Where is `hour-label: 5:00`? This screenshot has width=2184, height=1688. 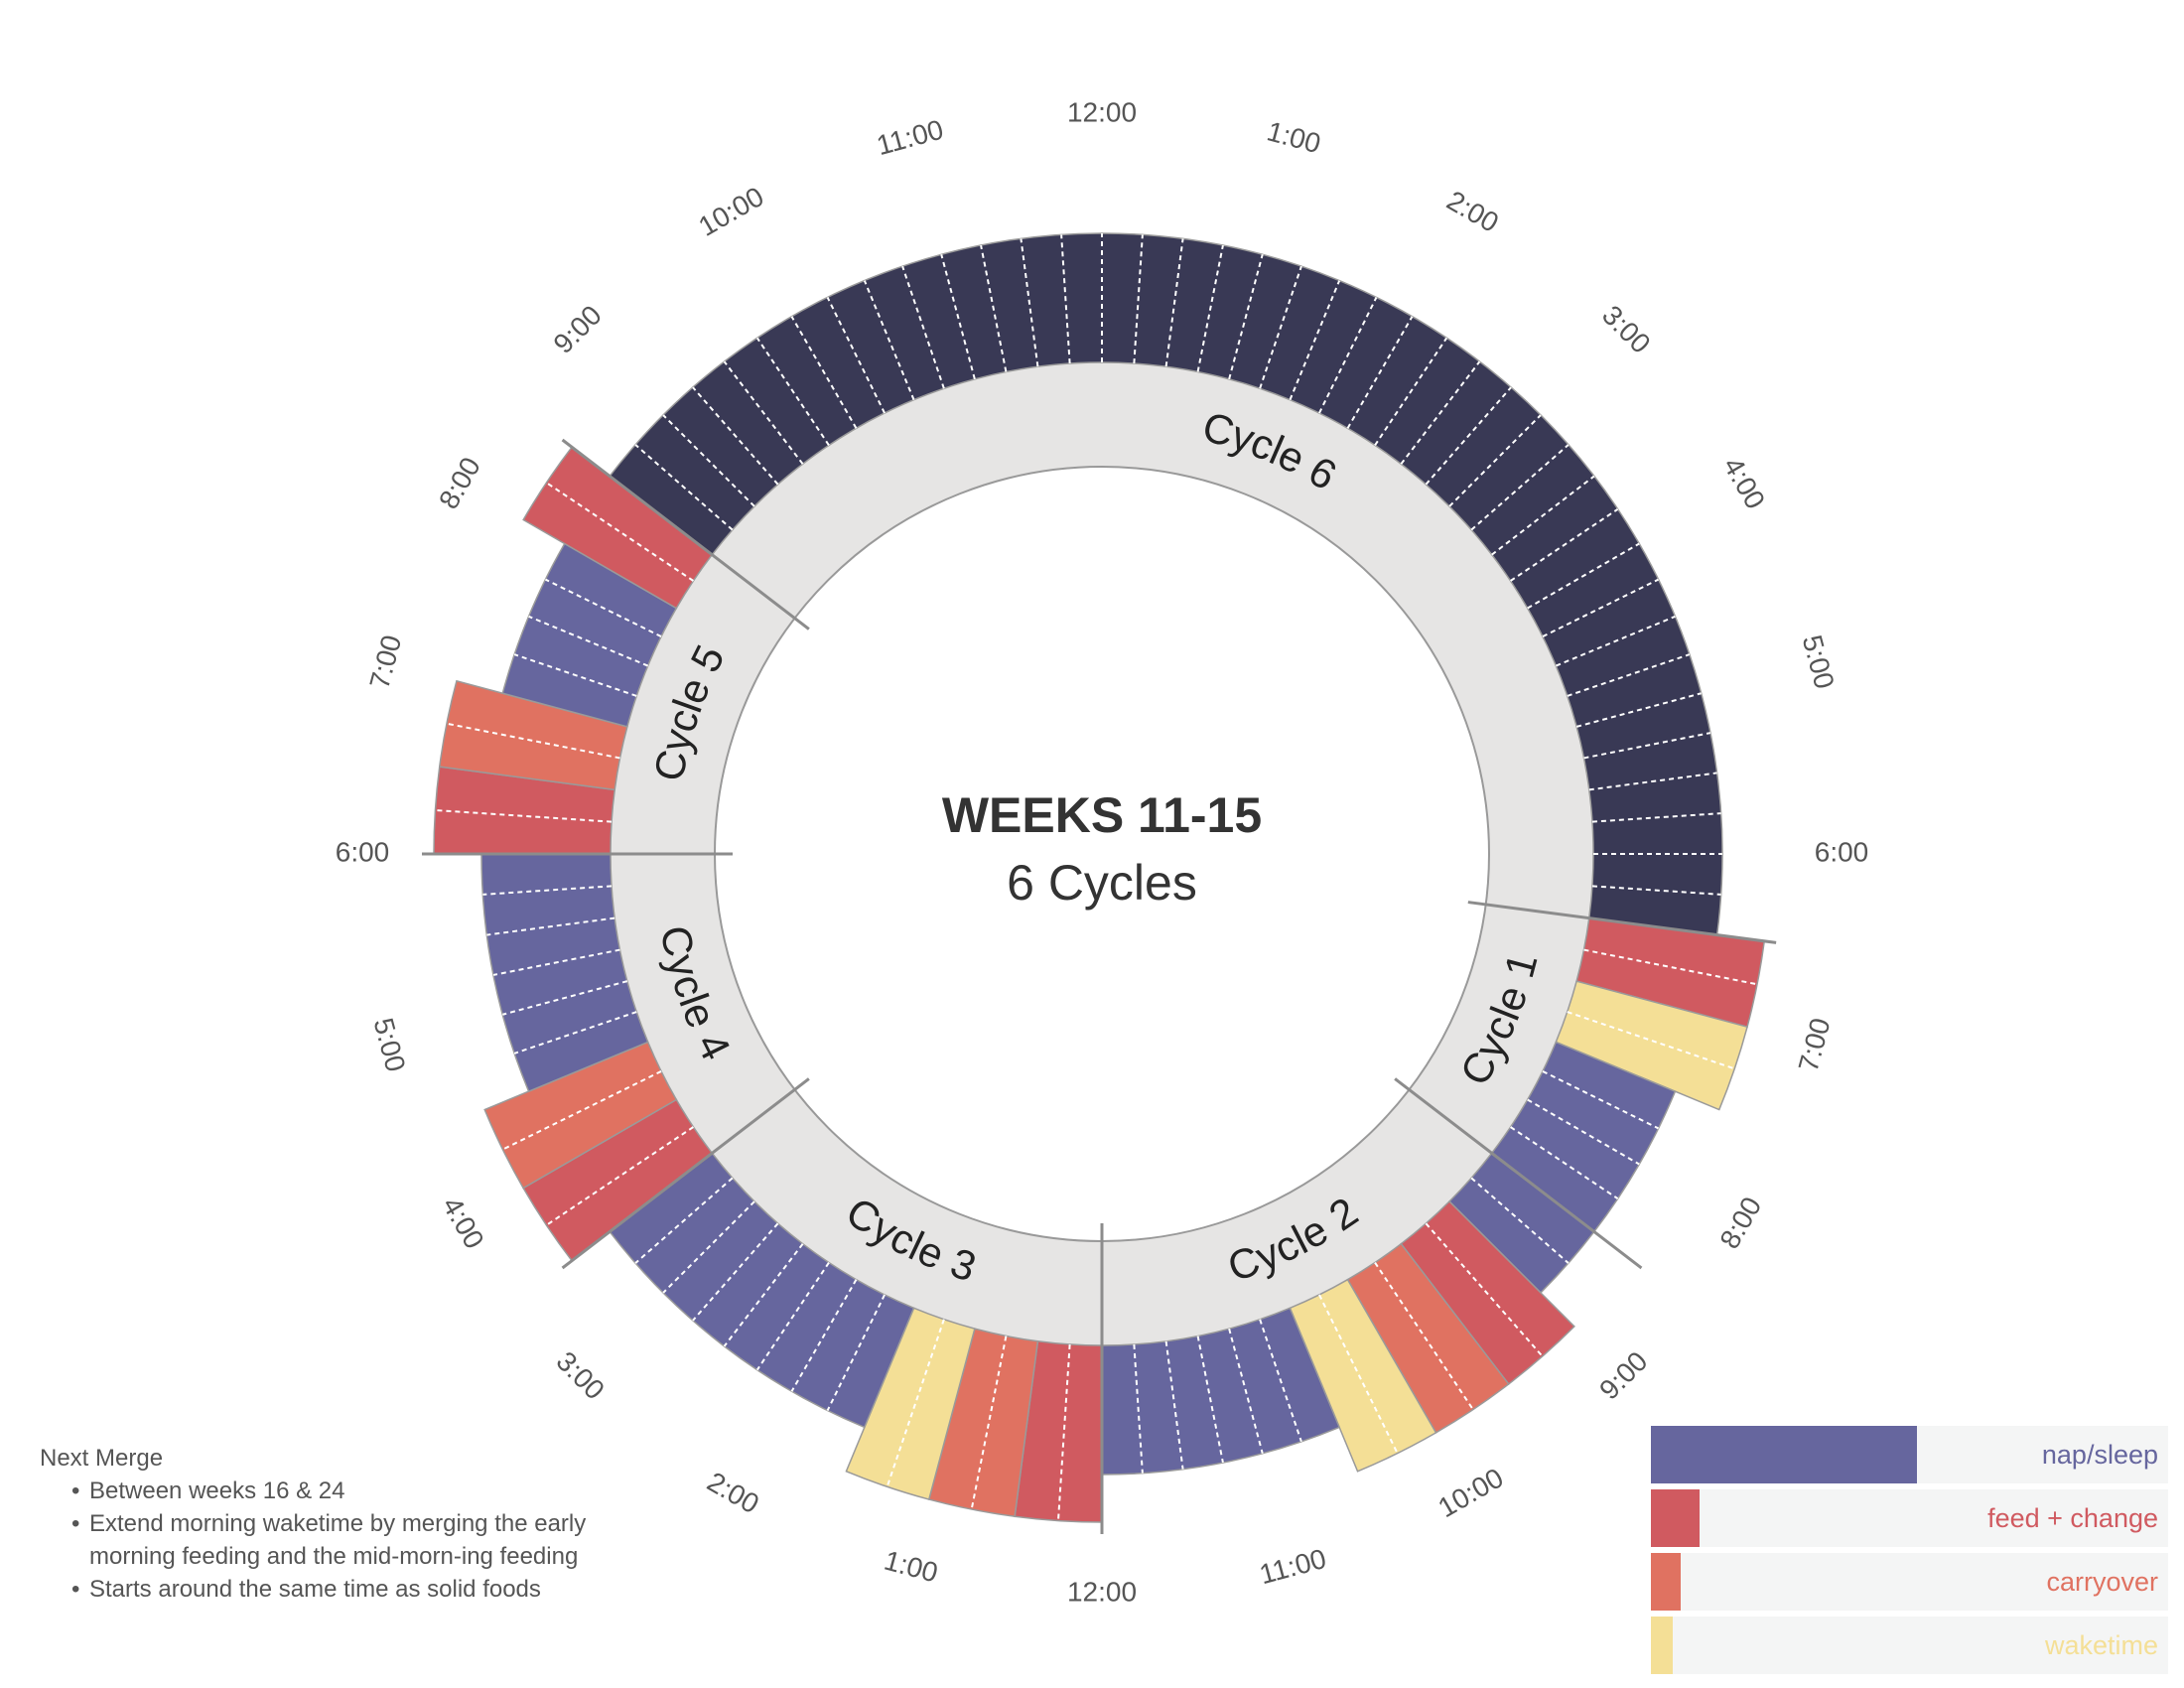
hour-label: 5:00 is located at coordinates (1819, 662).